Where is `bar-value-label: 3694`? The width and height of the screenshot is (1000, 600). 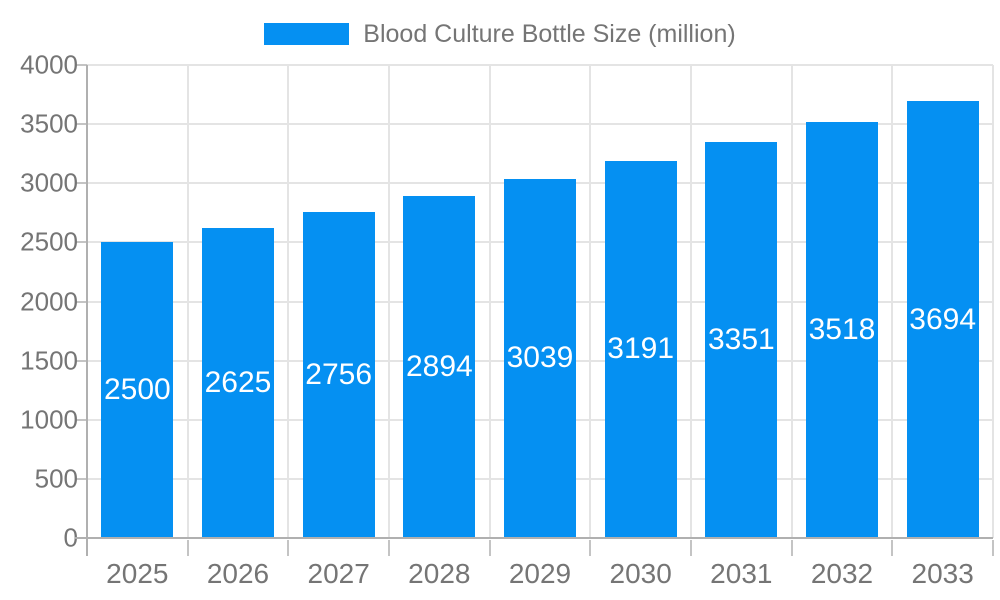
bar-value-label: 3694 is located at coordinates (943, 319).